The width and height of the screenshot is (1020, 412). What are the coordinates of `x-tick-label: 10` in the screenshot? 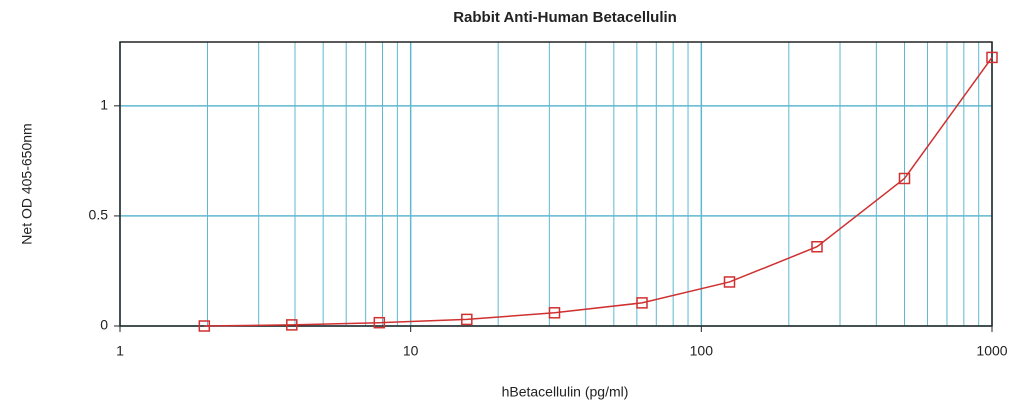 It's located at (411, 351).